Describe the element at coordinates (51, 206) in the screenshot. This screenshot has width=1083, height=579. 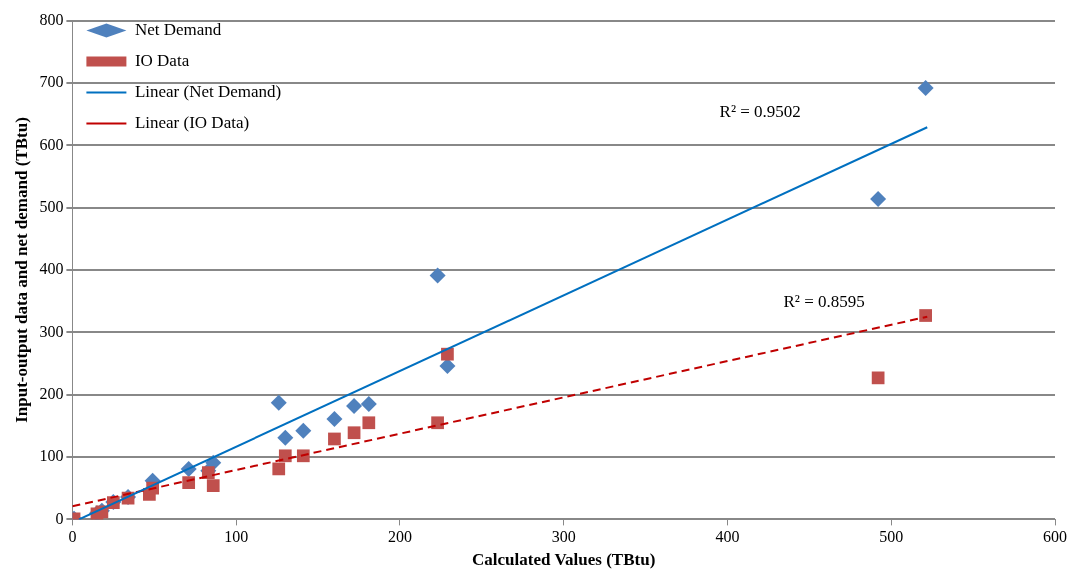
I see `y-tick-label: 500` at that location.